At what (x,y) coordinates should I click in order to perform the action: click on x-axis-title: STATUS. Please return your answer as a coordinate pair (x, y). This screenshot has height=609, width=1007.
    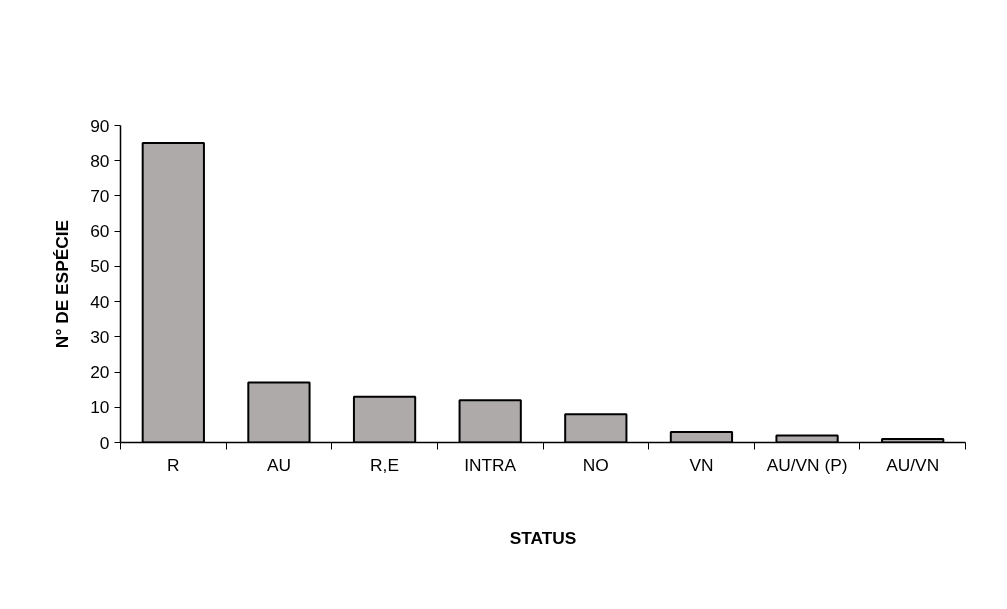
    Looking at the image, I should click on (543, 537).